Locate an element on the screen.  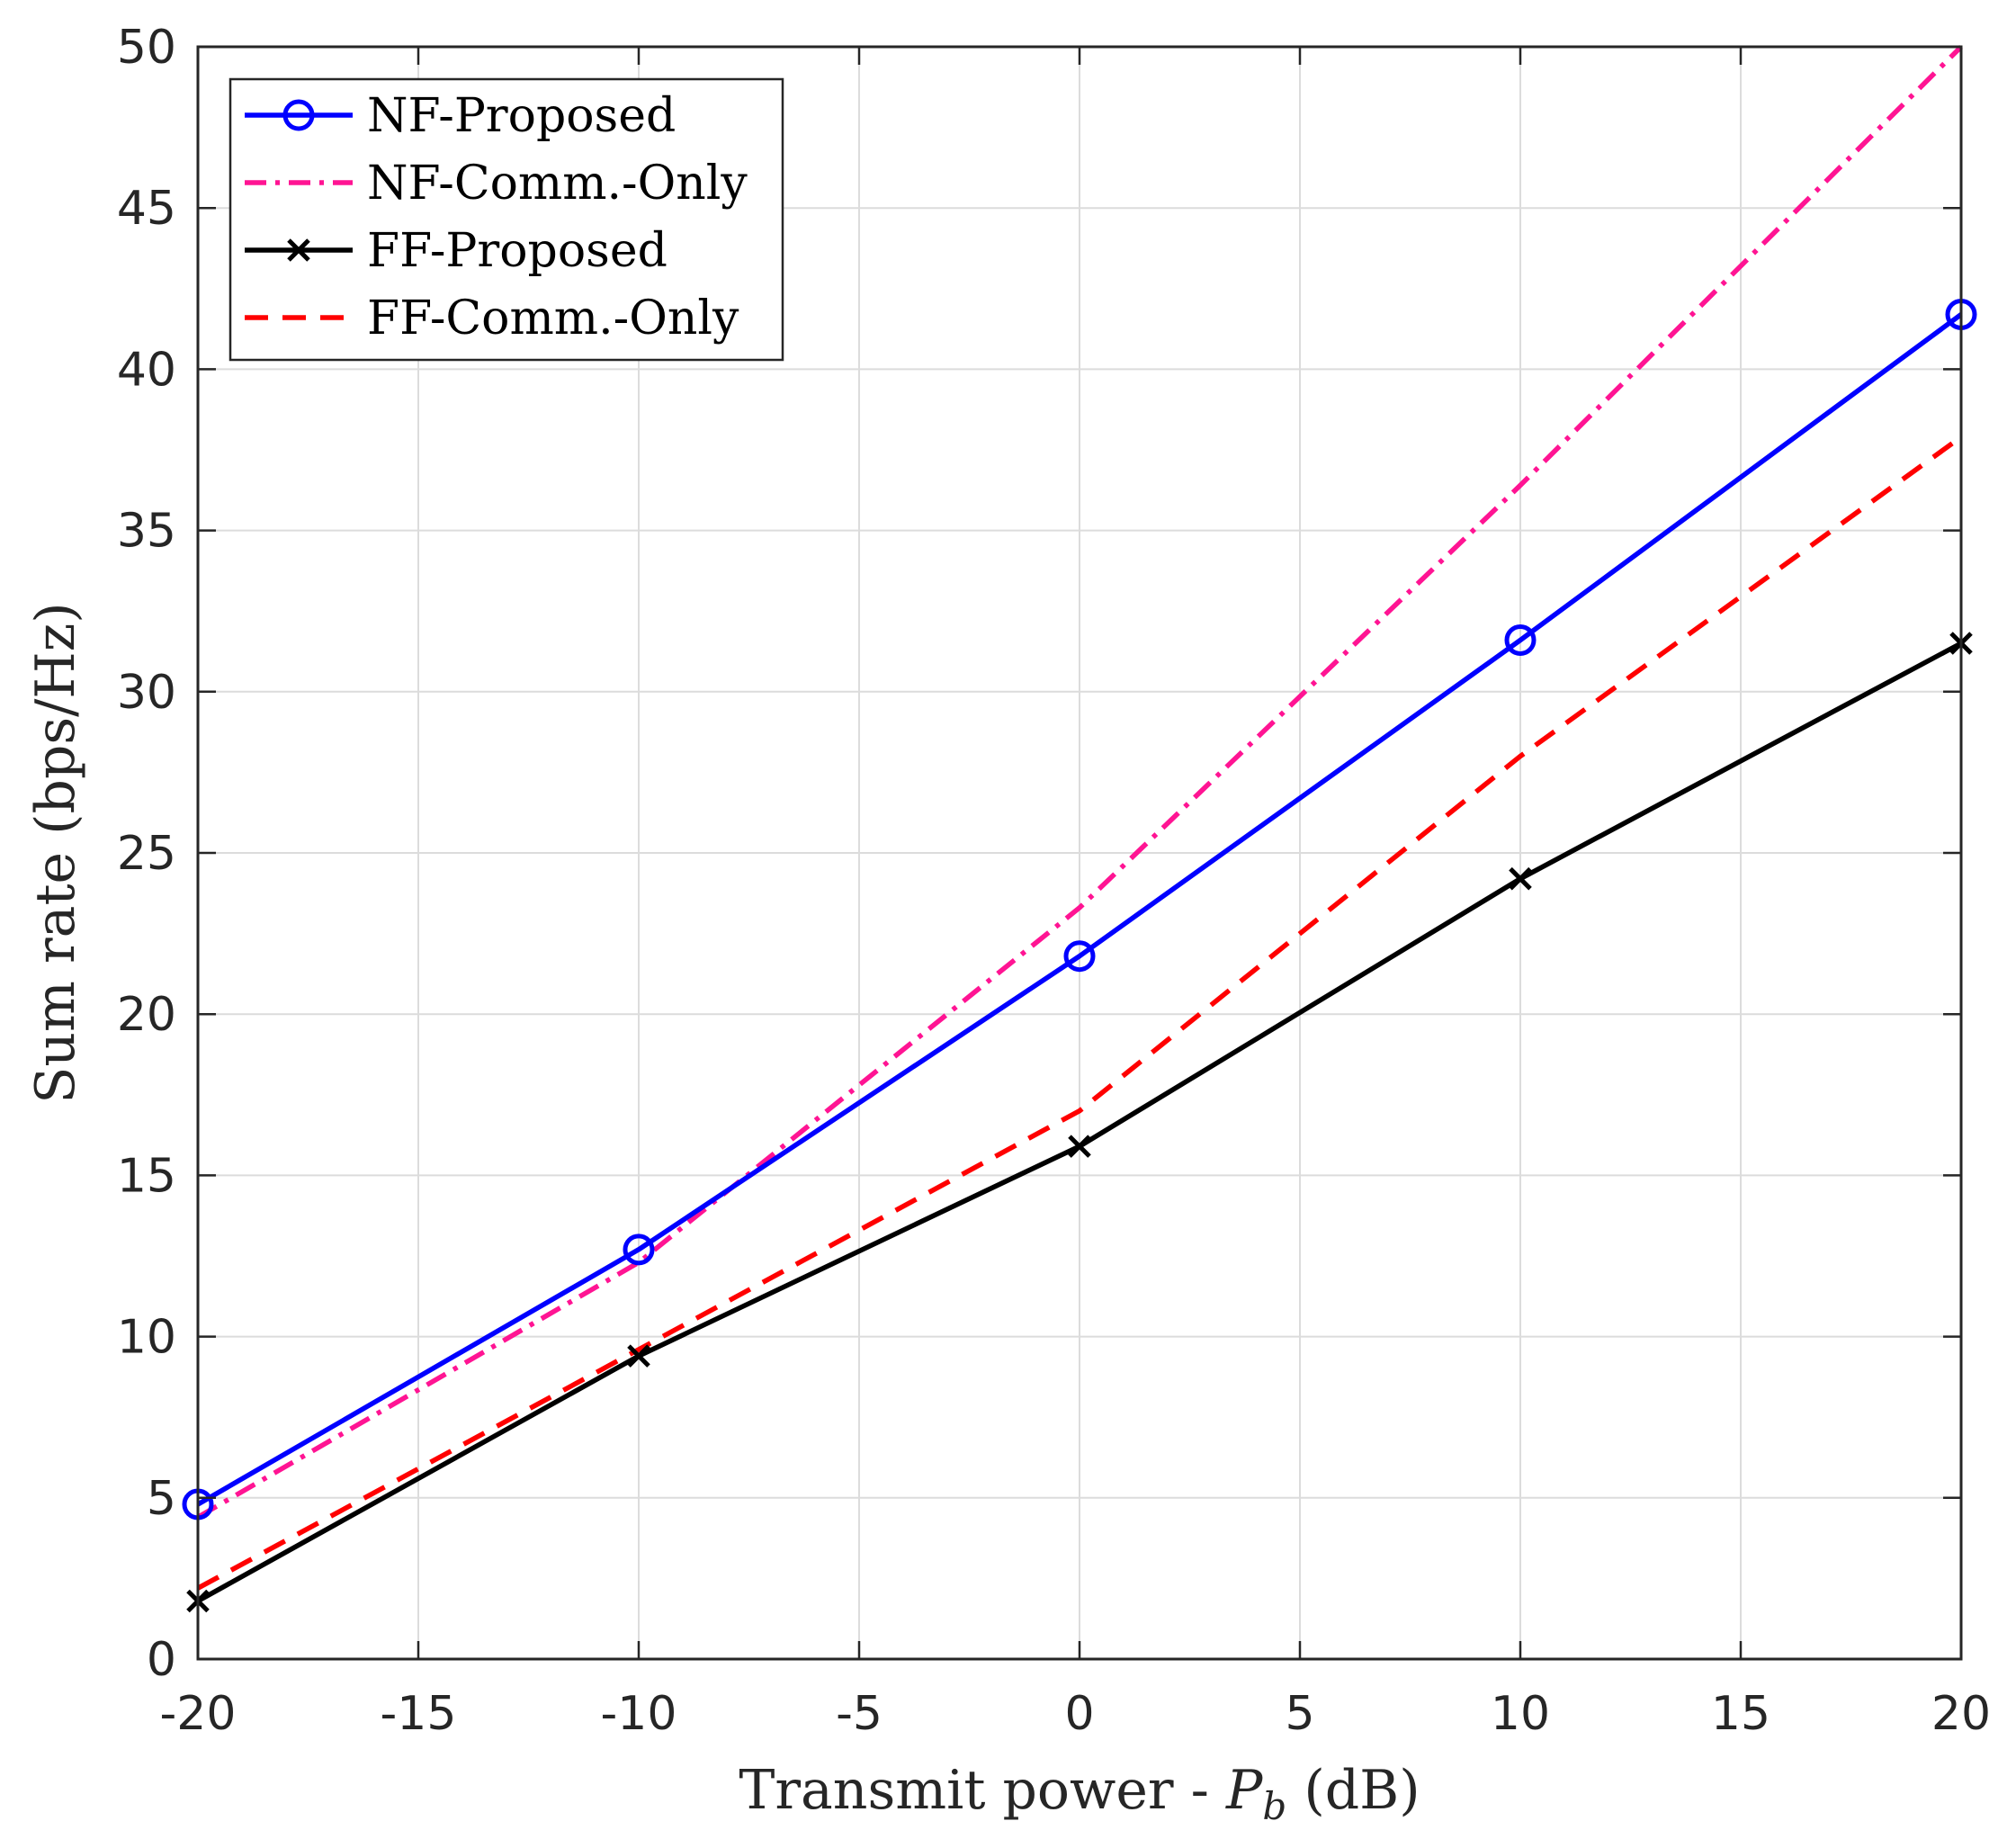
x-tick-label: -15 is located at coordinates (419, 1714).